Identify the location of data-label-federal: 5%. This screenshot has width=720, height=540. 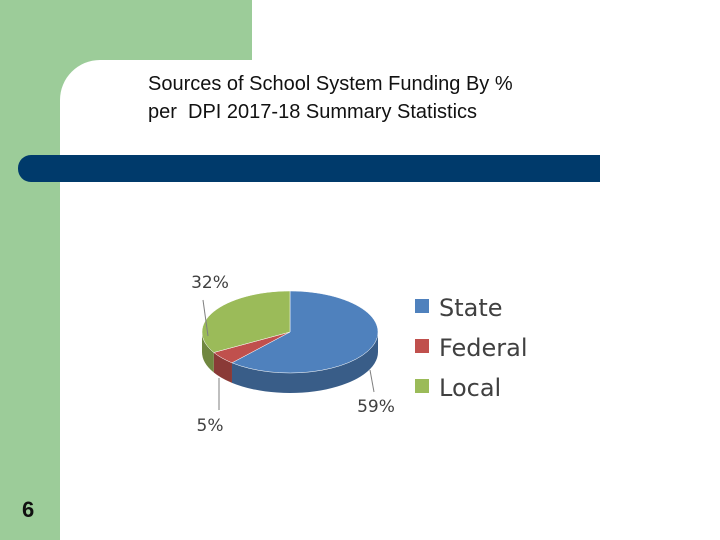
(210, 426).